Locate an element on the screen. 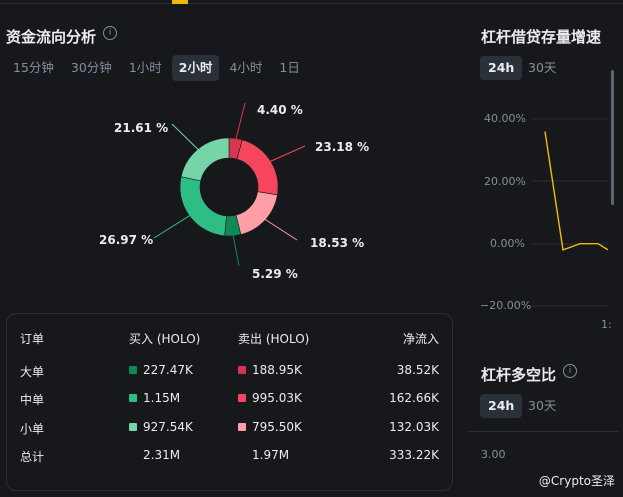 Image resolution: width=623 pixels, height=497 pixels. timeframe-30m: 30分钟 is located at coordinates (91, 67).